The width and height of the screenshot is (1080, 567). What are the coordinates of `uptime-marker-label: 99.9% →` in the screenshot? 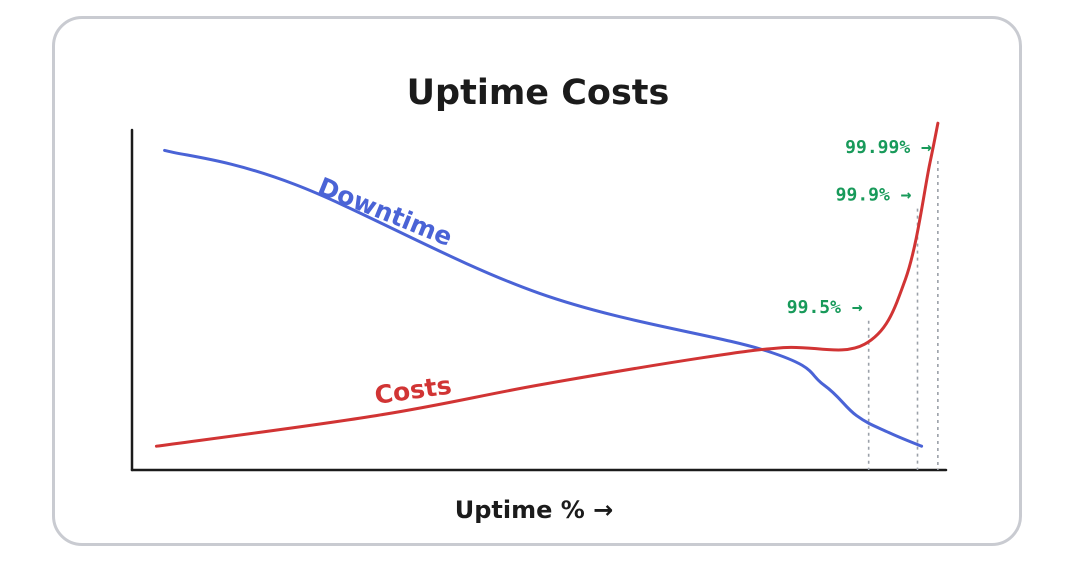 It's located at (874, 195).